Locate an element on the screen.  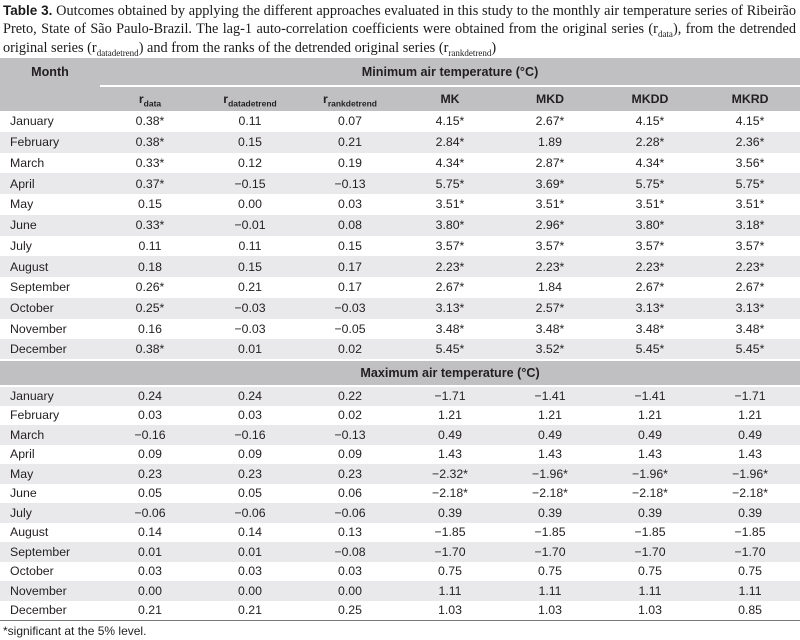
value-cell: 0.02 is located at coordinates (350, 415).